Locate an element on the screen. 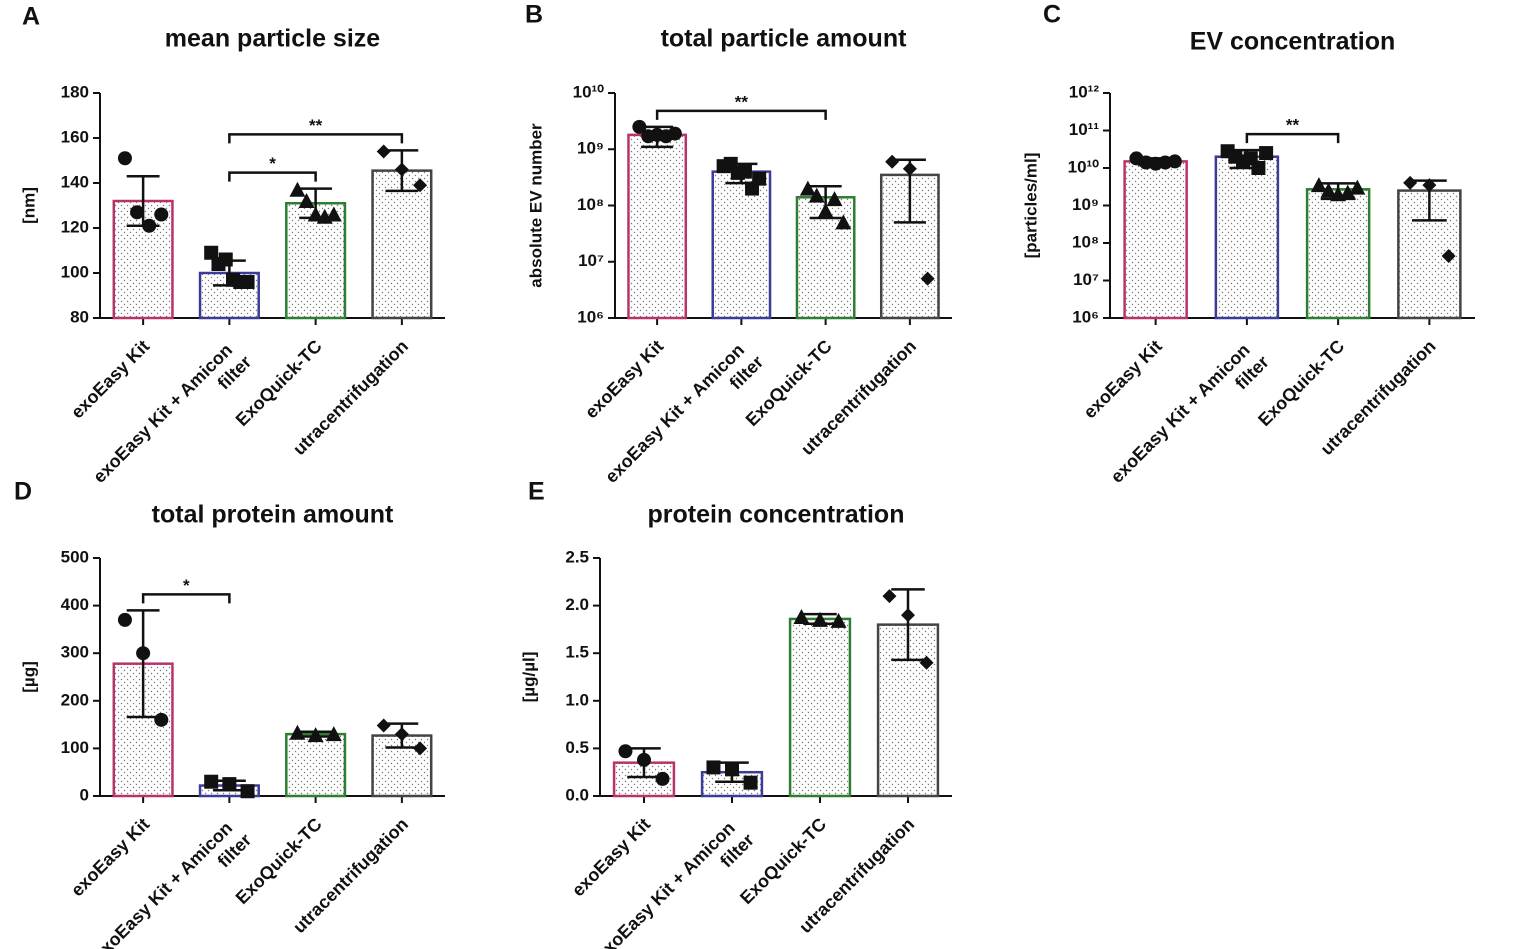  y-tick-label: 1.5 is located at coordinates (577, 652).